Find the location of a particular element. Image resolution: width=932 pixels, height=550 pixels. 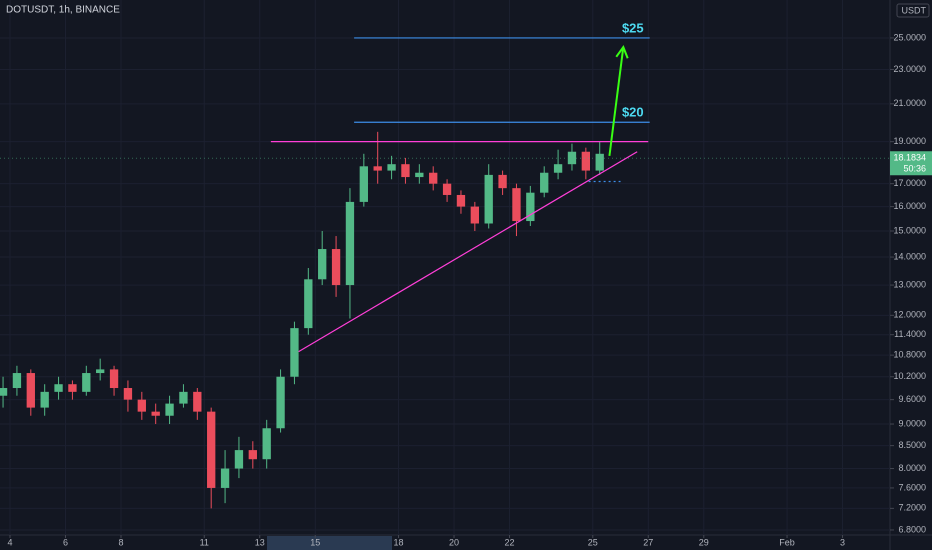

x-tick-label: 8 is located at coordinates (120, 542).